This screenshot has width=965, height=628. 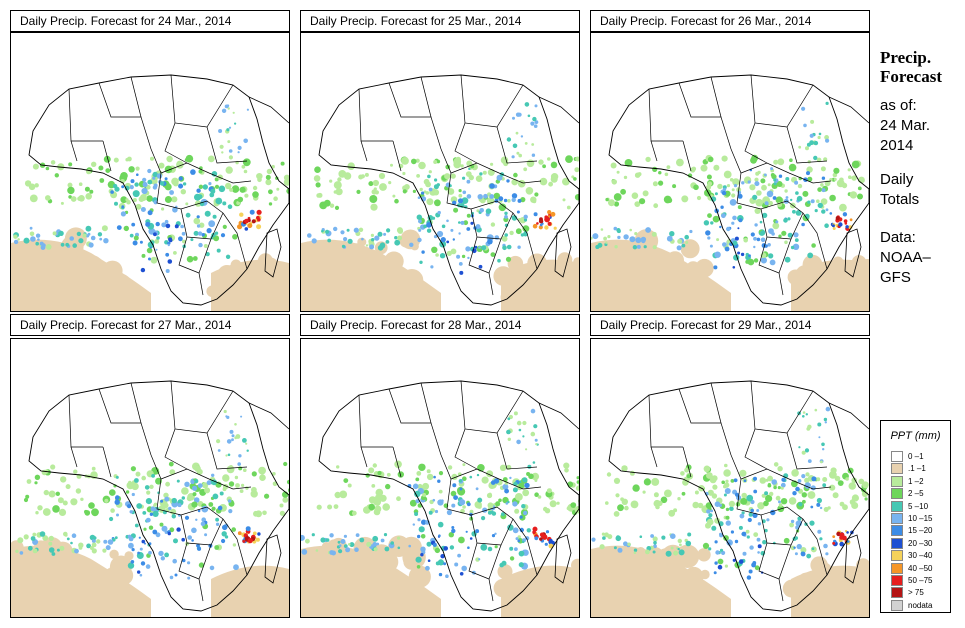 I want to click on legend-label: > 75, so click(x=916, y=593).